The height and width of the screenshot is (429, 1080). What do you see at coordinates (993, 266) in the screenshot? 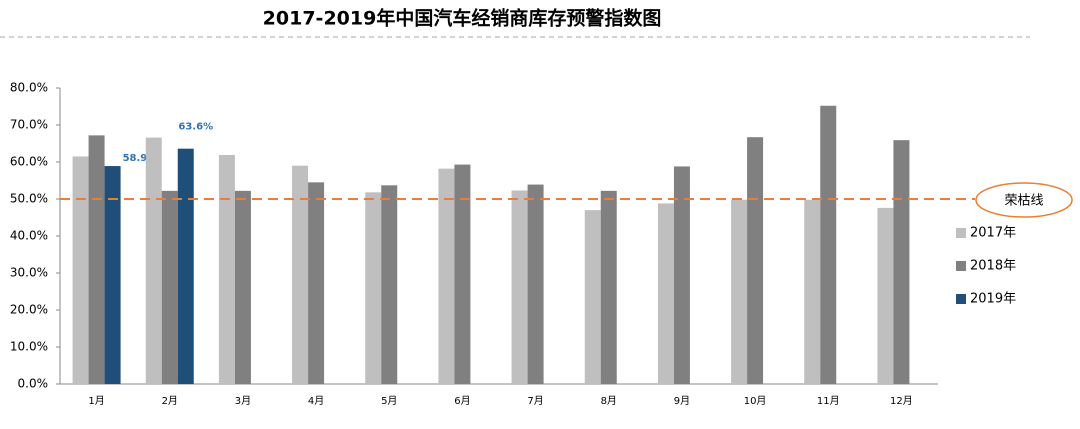
I see `legend-label: 2018年` at bounding box center [993, 266].